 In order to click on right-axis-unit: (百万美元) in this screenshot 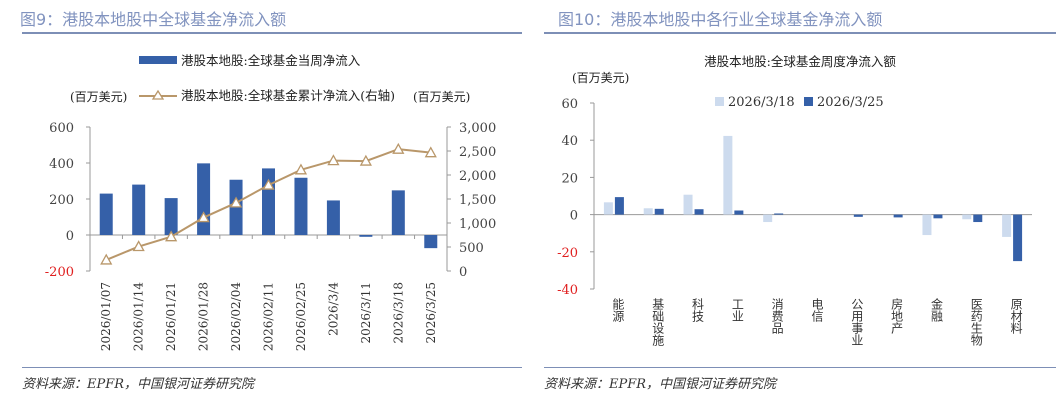, I will do `click(441, 97)`.